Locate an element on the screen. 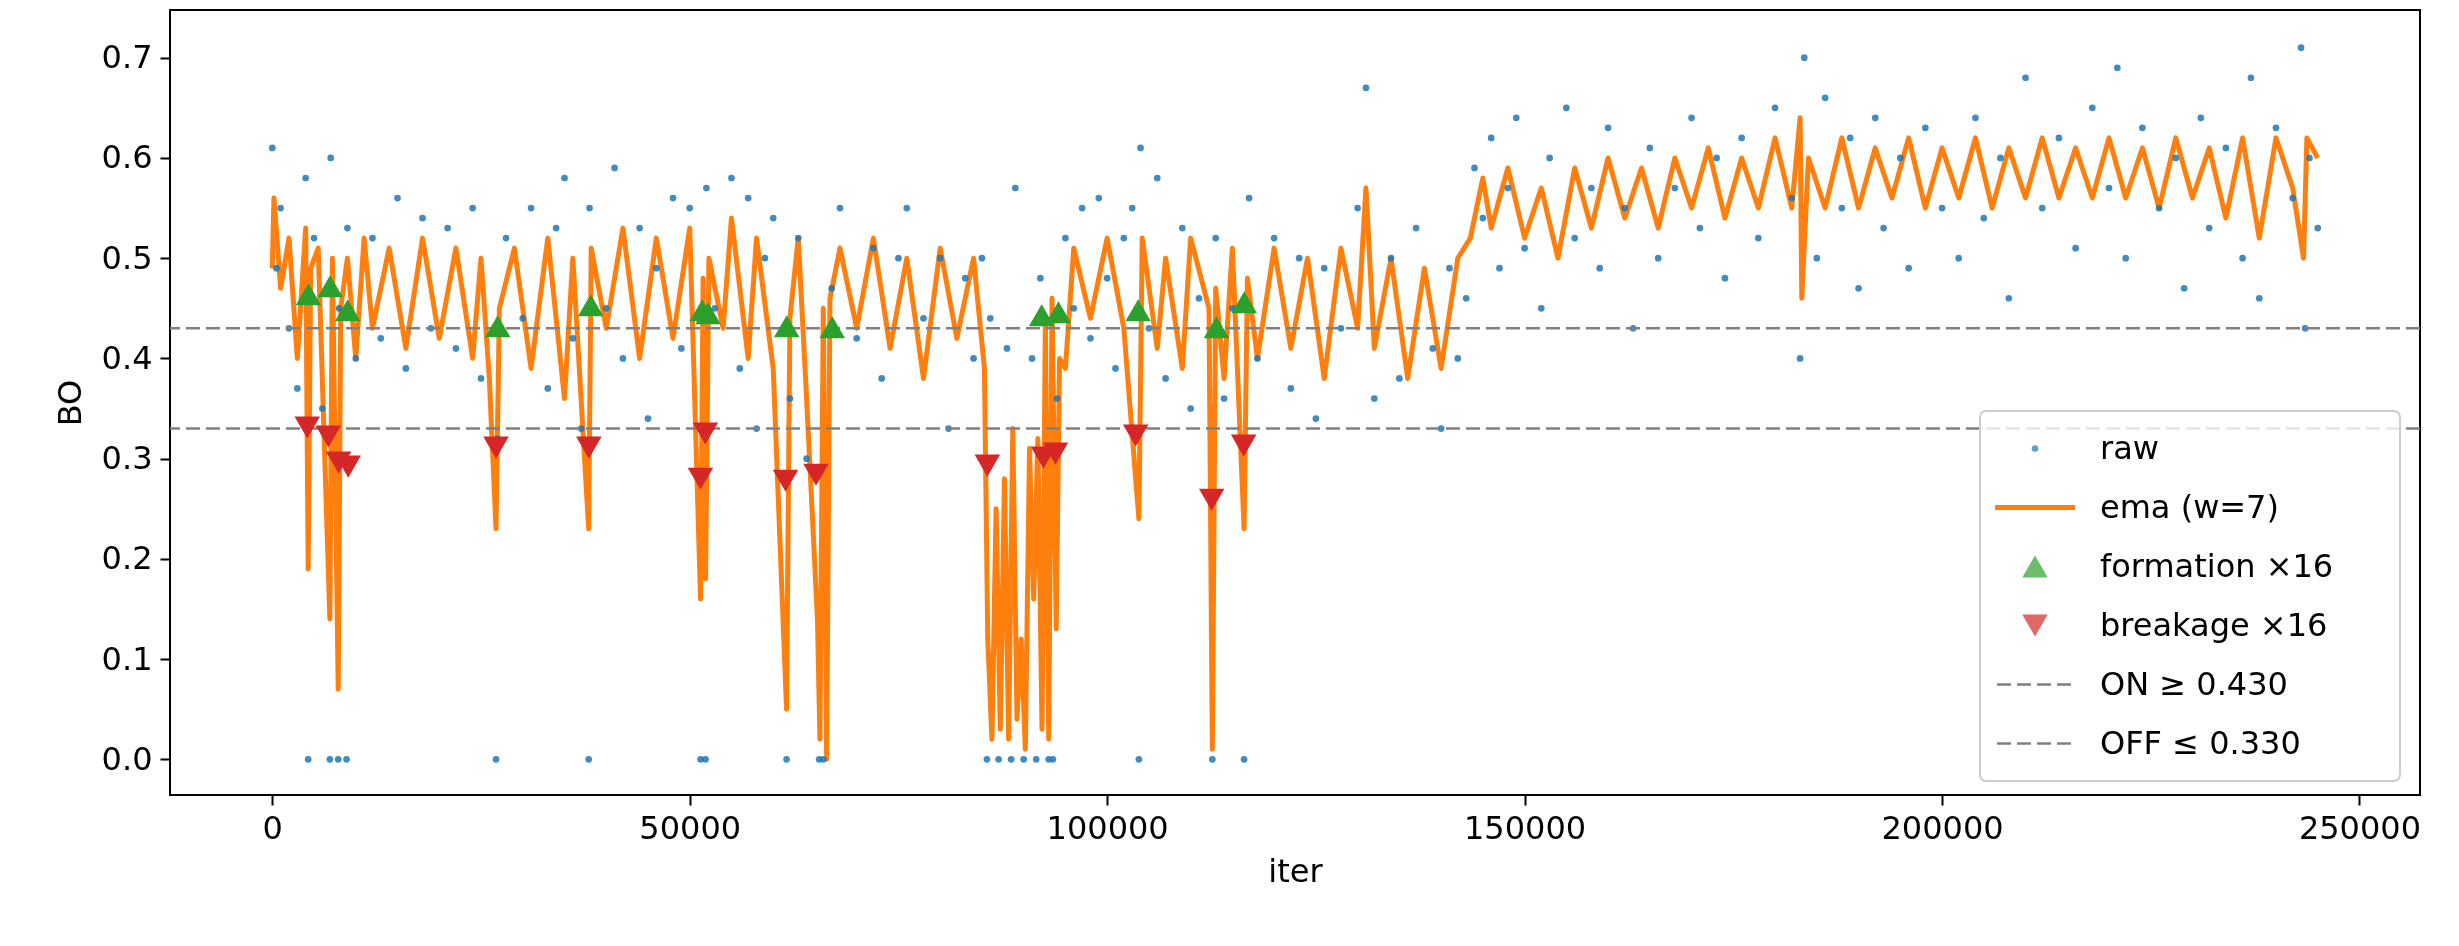  x-tick-label: 150000 is located at coordinates (1525, 827).